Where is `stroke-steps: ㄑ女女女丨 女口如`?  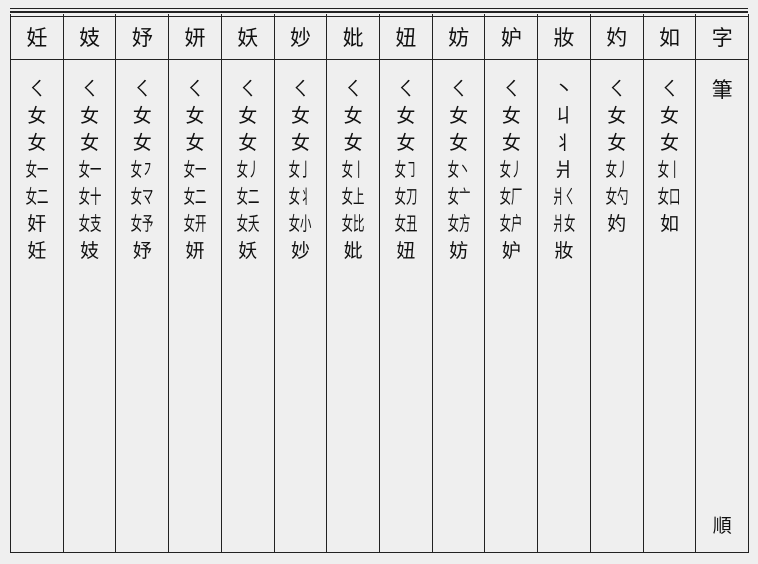
stroke-steps: ㄑ女女女丨 女口如 is located at coordinates (670, 149).